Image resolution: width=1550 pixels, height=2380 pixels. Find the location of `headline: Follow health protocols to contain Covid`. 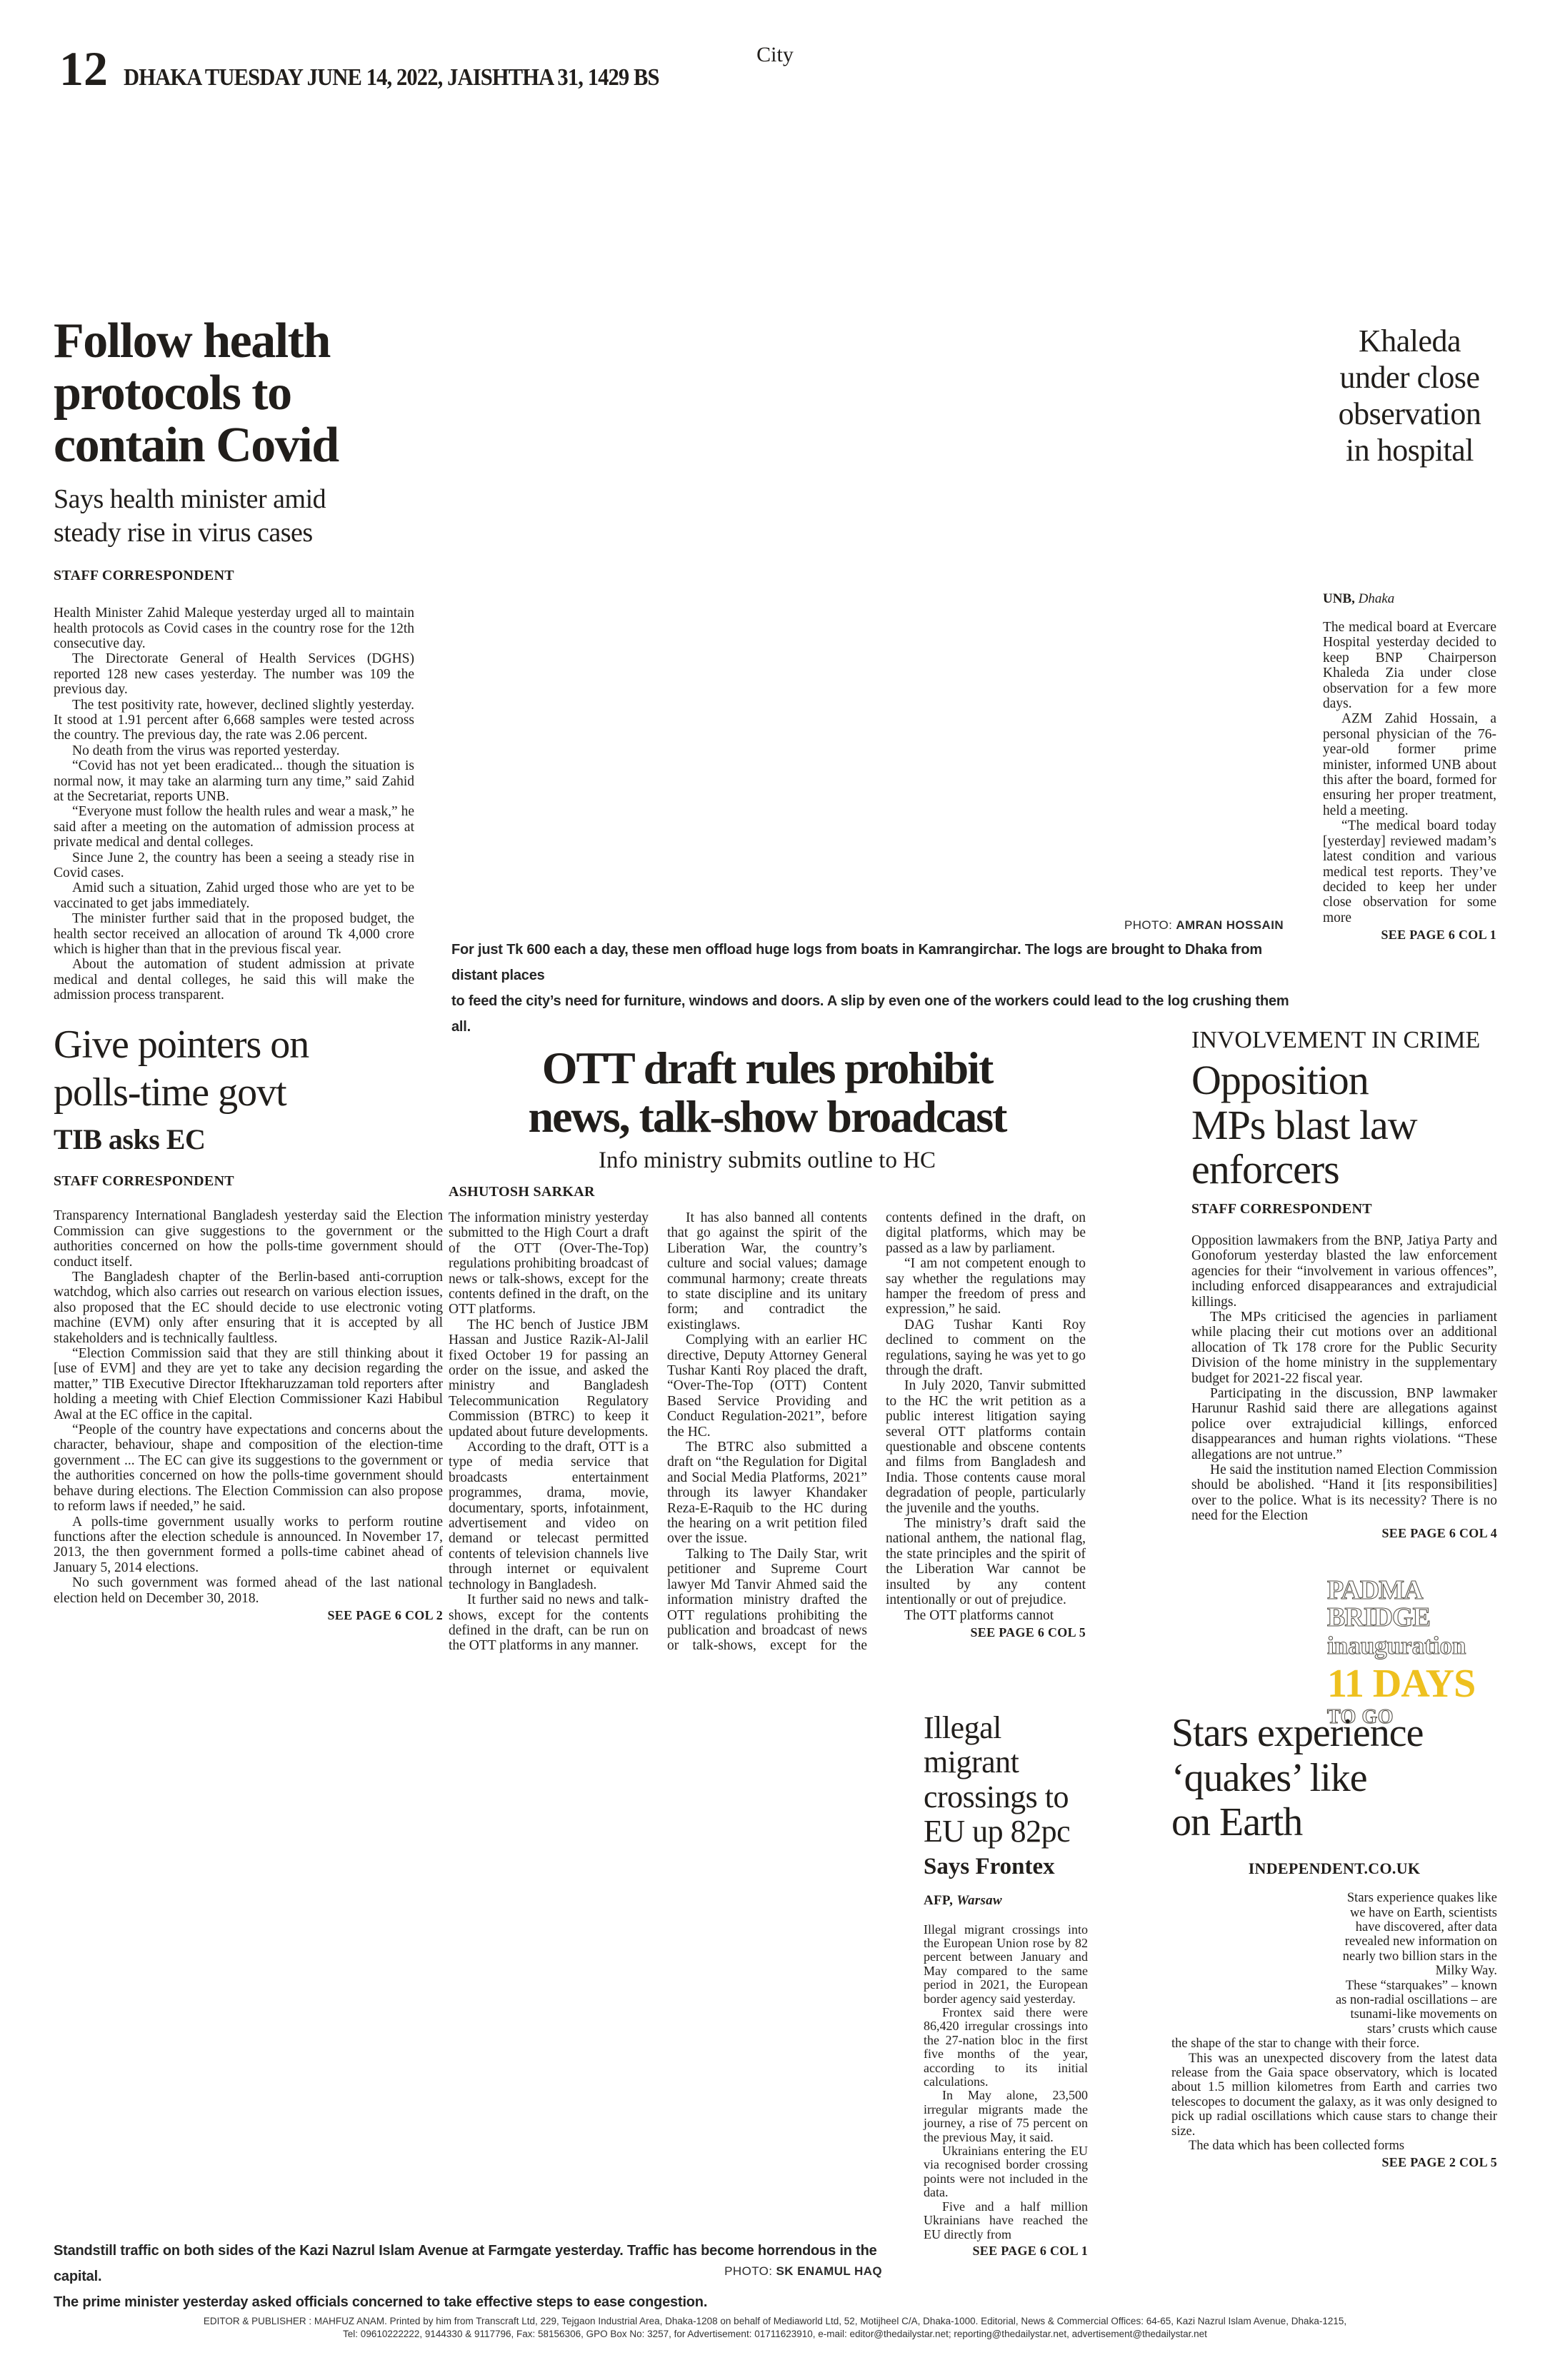

headline: Follow health protocols to contain Covid is located at coordinates (196, 393).